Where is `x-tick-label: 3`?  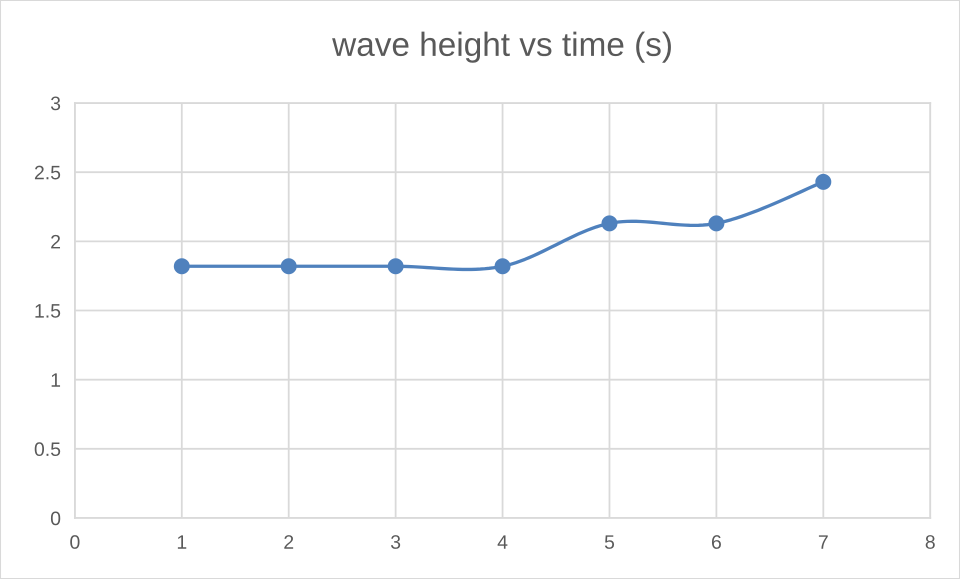 x-tick-label: 3 is located at coordinates (395, 542).